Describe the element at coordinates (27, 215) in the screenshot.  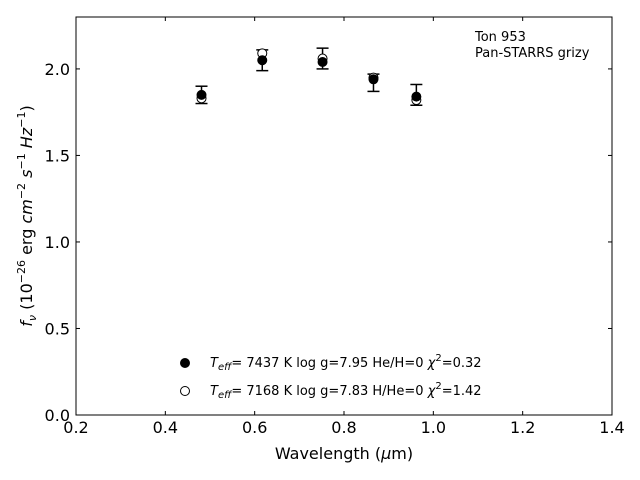
I see `y-axis-title: fν (10−26 erg cm−2 s−1 Hz−1)` at that location.